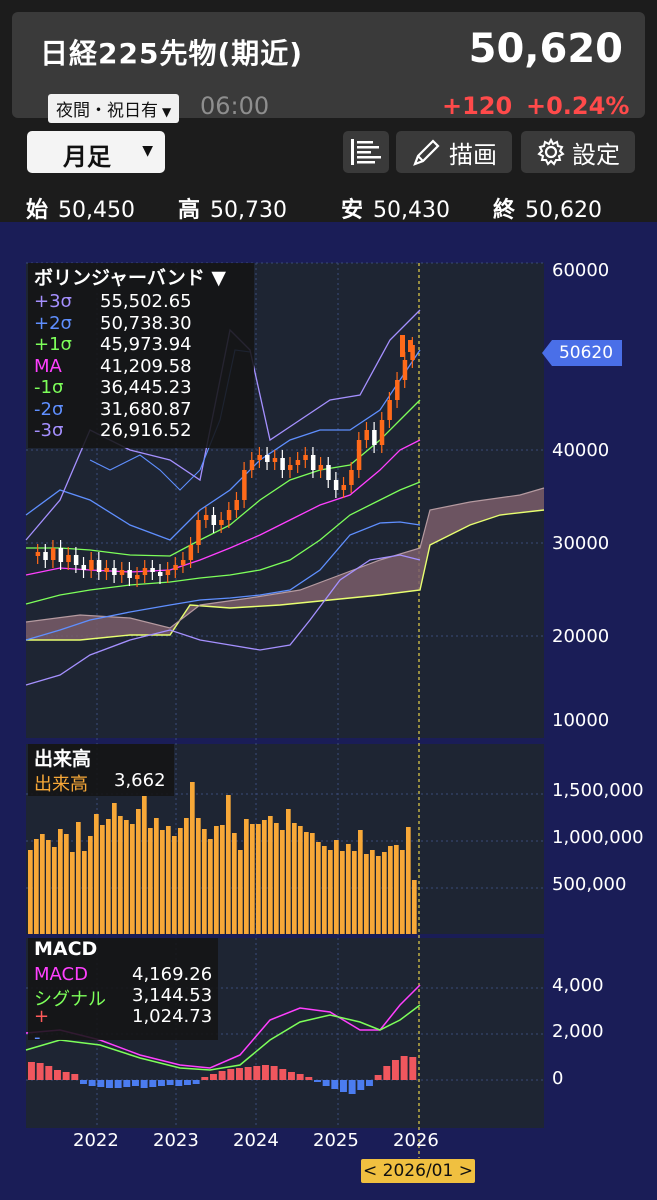  Describe the element at coordinates (66, 949) in the screenshot. I see `macd-legend-title: MACD` at that location.